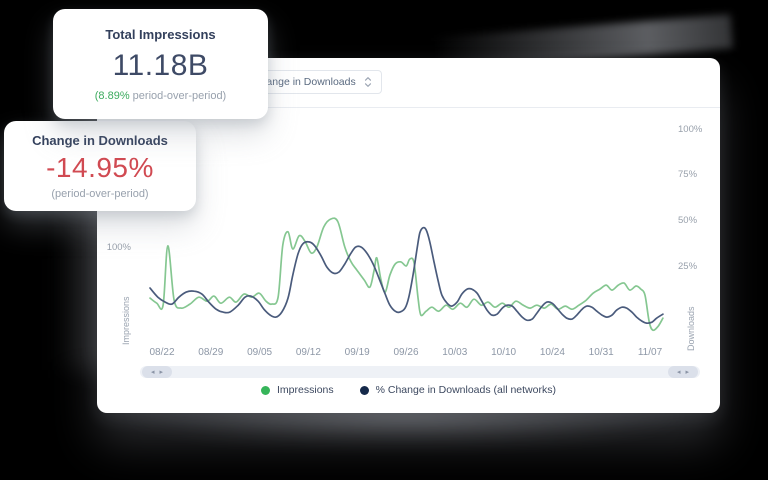 The width and height of the screenshot is (768, 480). I want to click on delta-caption: period-over-period), so click(178, 95).